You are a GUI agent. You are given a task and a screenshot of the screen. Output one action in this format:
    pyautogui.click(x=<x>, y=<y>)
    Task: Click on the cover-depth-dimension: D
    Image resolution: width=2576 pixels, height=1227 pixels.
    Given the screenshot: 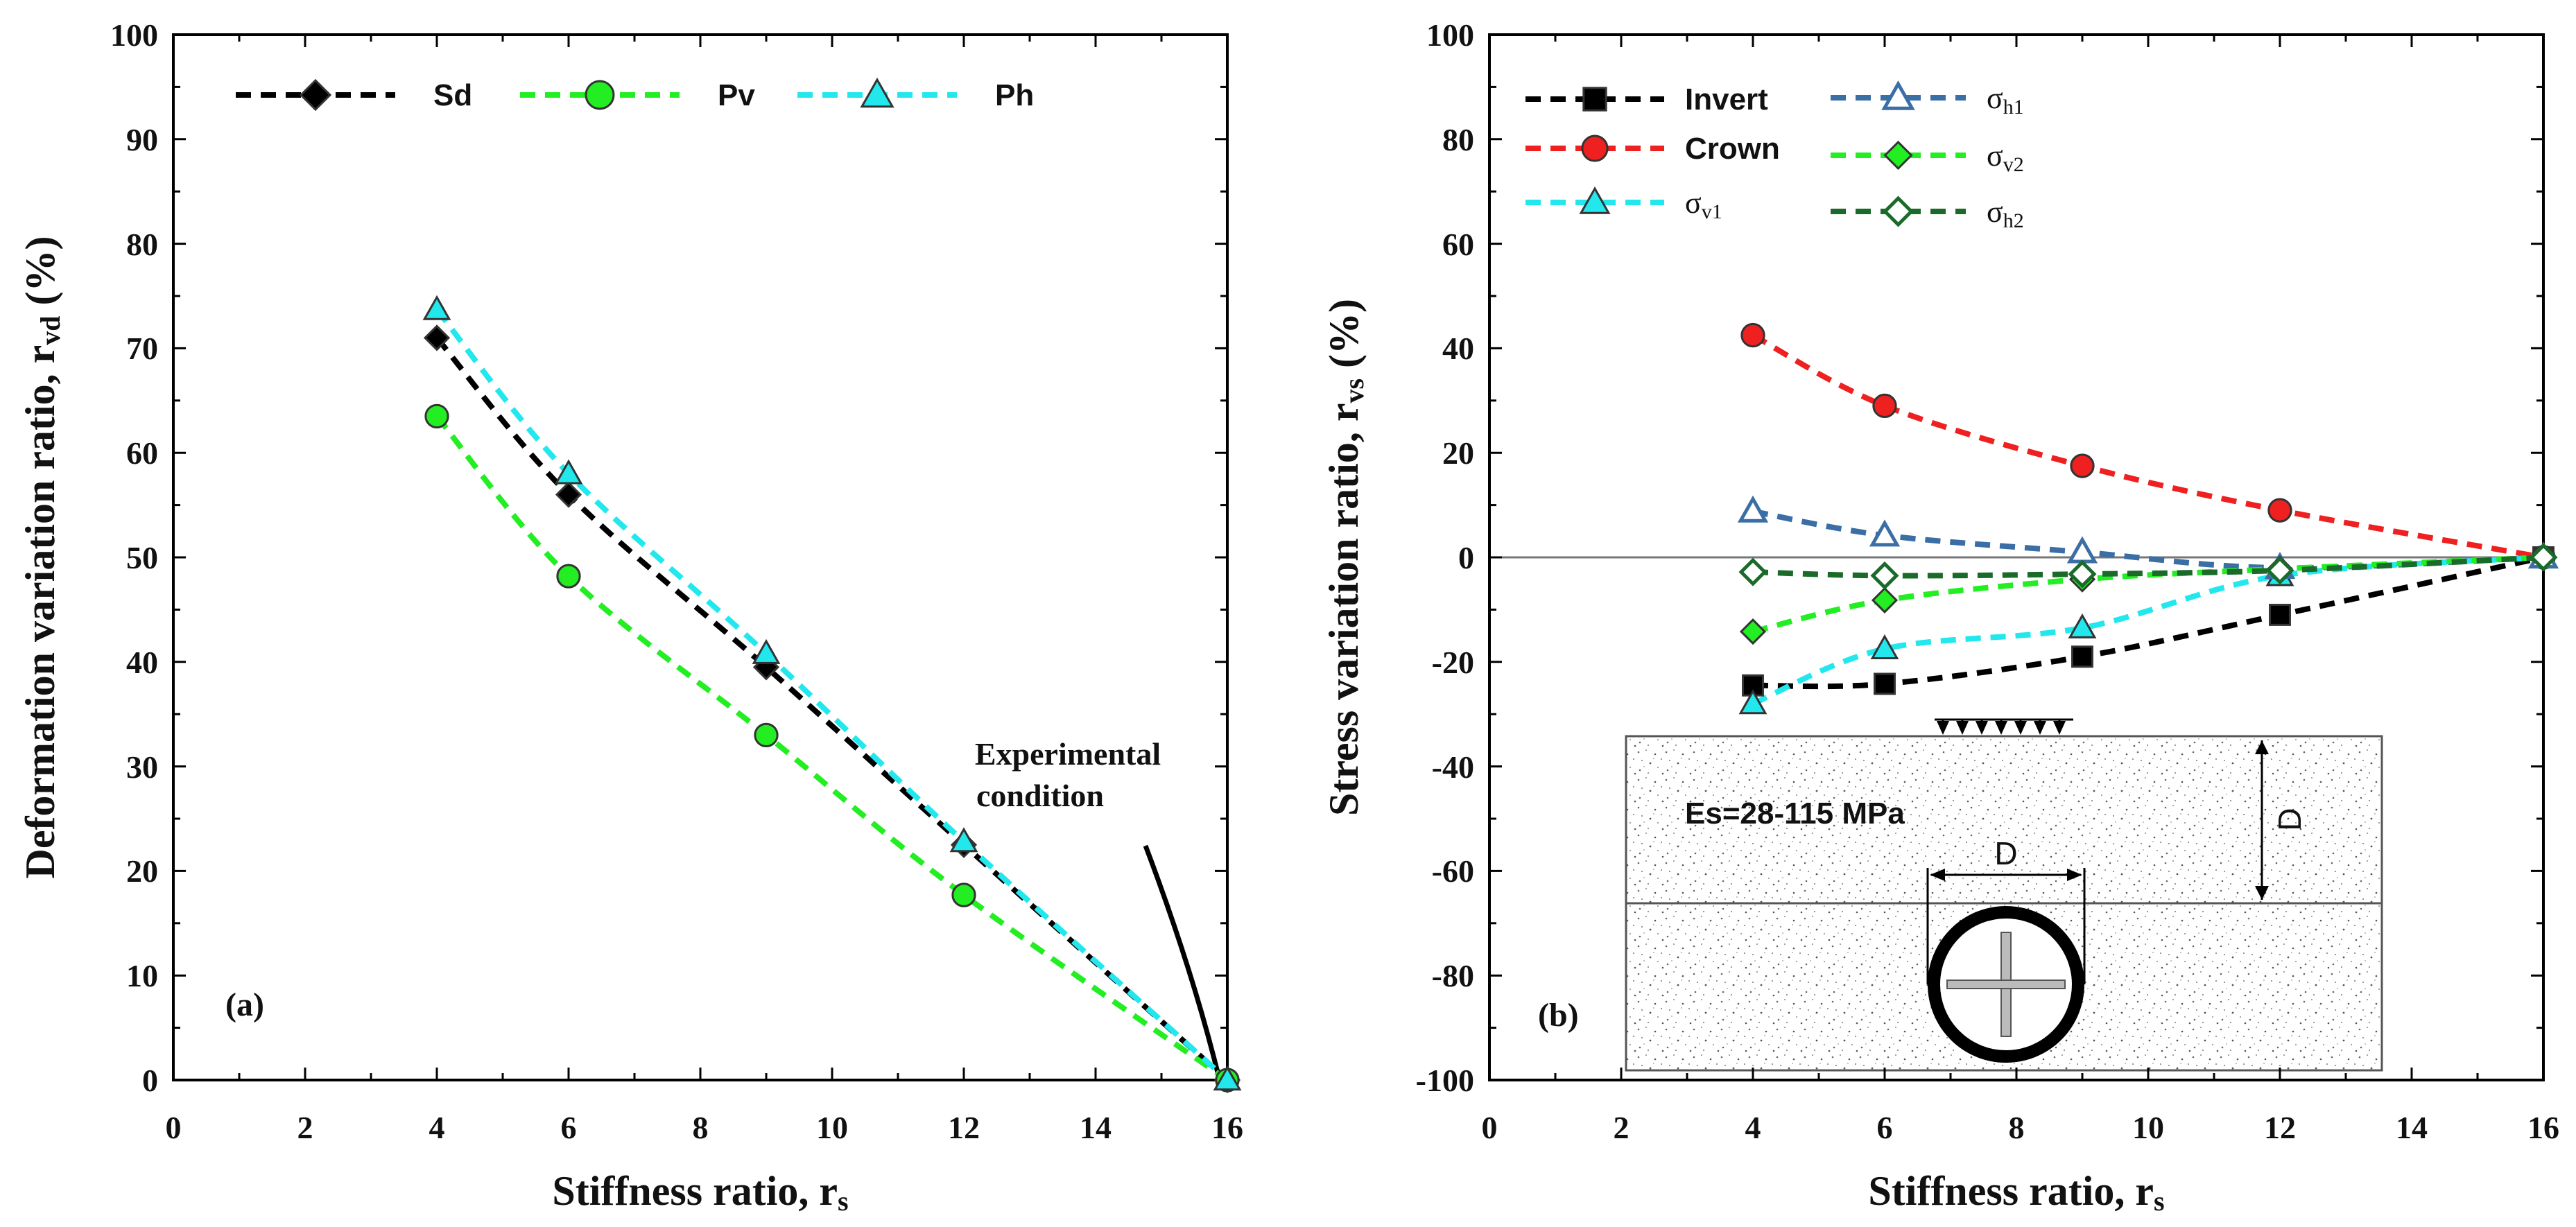 What is the action you would take?
    pyautogui.click(x=2281, y=820)
    